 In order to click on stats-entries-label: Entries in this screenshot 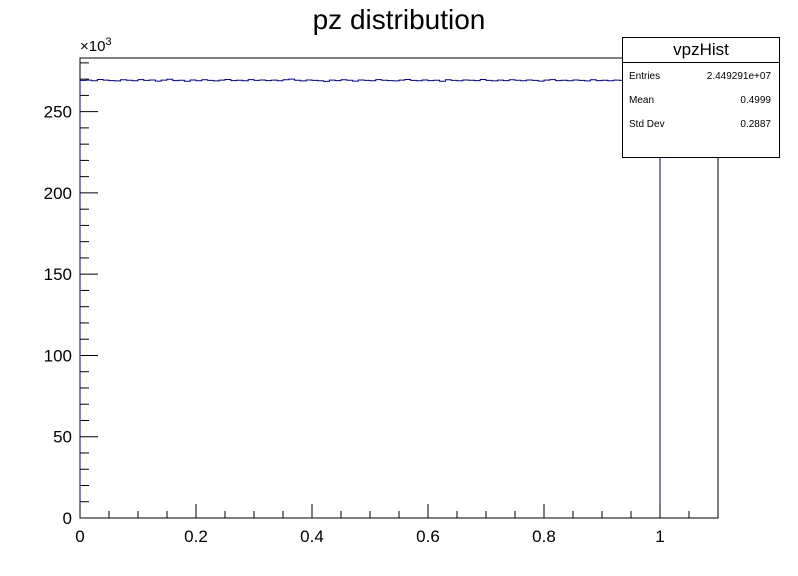, I will do `click(645, 76)`.